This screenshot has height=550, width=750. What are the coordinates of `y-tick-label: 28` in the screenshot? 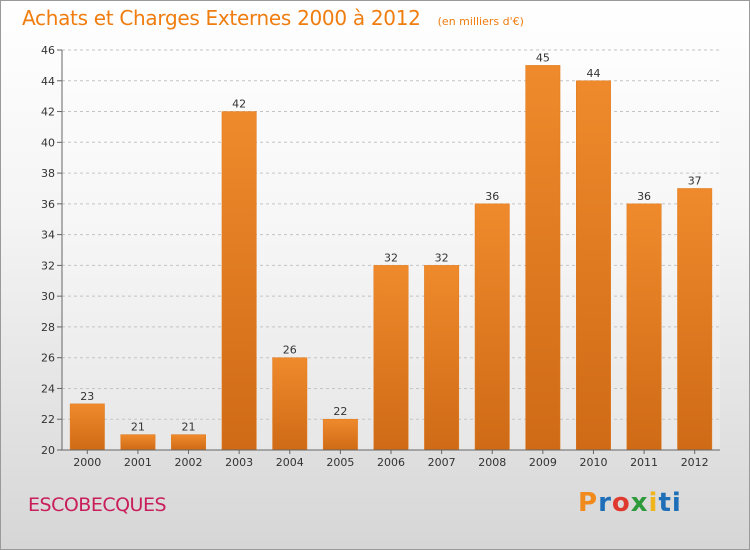 It's located at (48, 327).